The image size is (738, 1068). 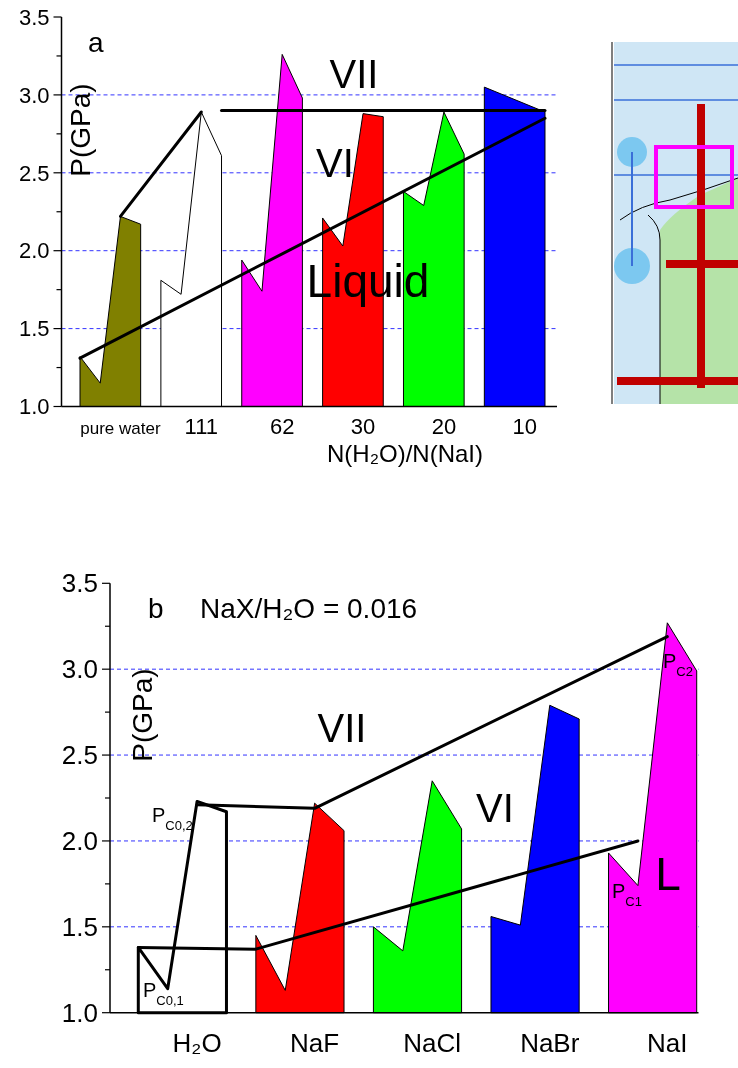 I want to click on x-tick-label: pure water, so click(x=120, y=428).